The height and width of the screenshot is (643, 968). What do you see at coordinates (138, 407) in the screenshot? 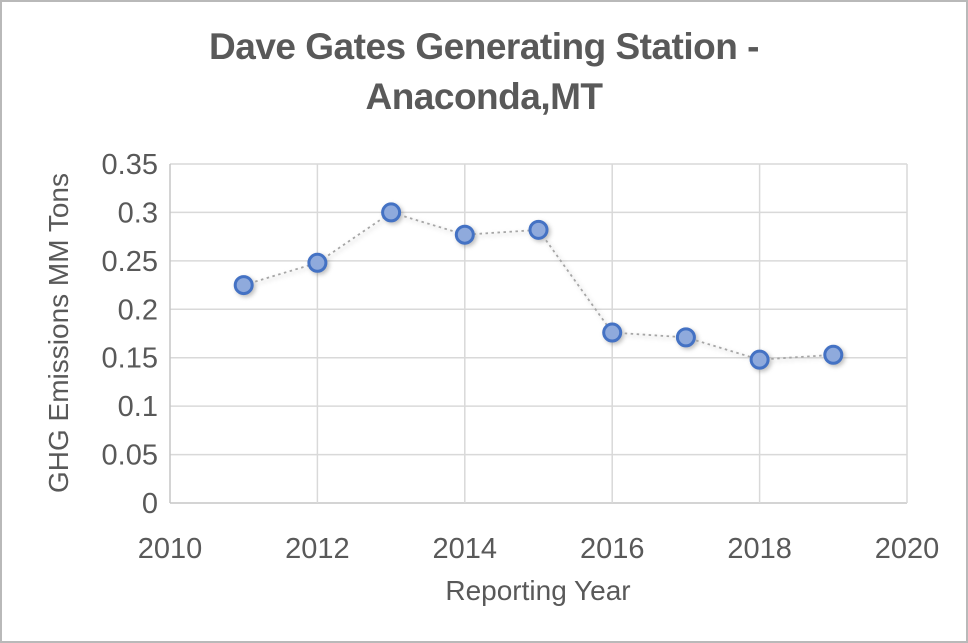
I see `y-tick-label: 0.1` at bounding box center [138, 407].